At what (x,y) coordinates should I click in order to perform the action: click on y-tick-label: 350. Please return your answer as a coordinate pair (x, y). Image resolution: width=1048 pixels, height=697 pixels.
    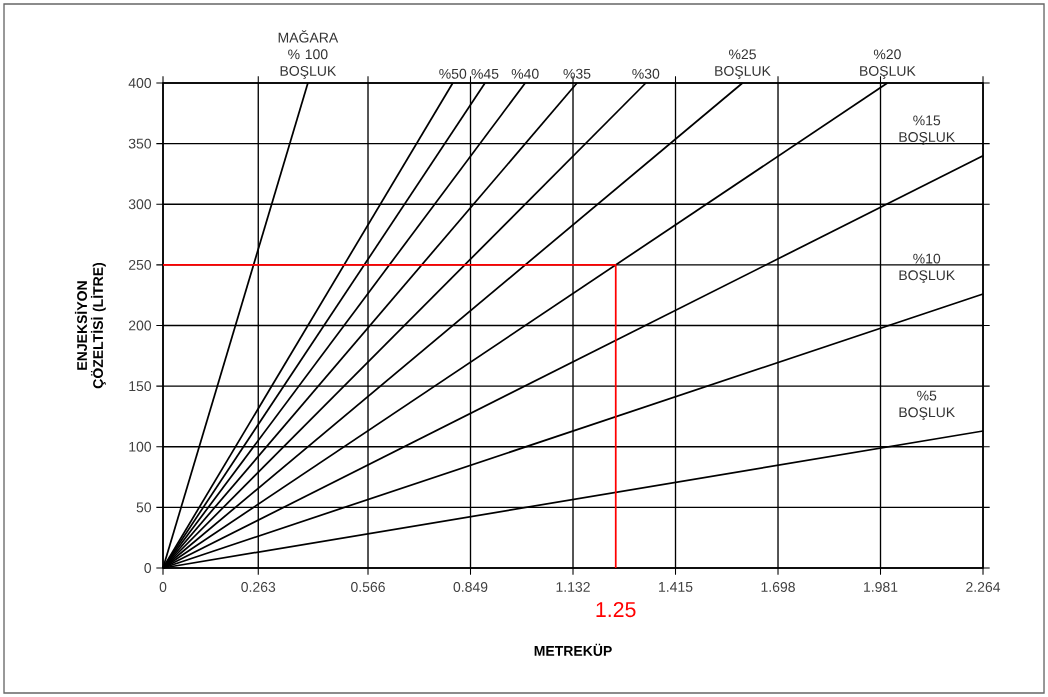
    Looking at the image, I should click on (140, 143).